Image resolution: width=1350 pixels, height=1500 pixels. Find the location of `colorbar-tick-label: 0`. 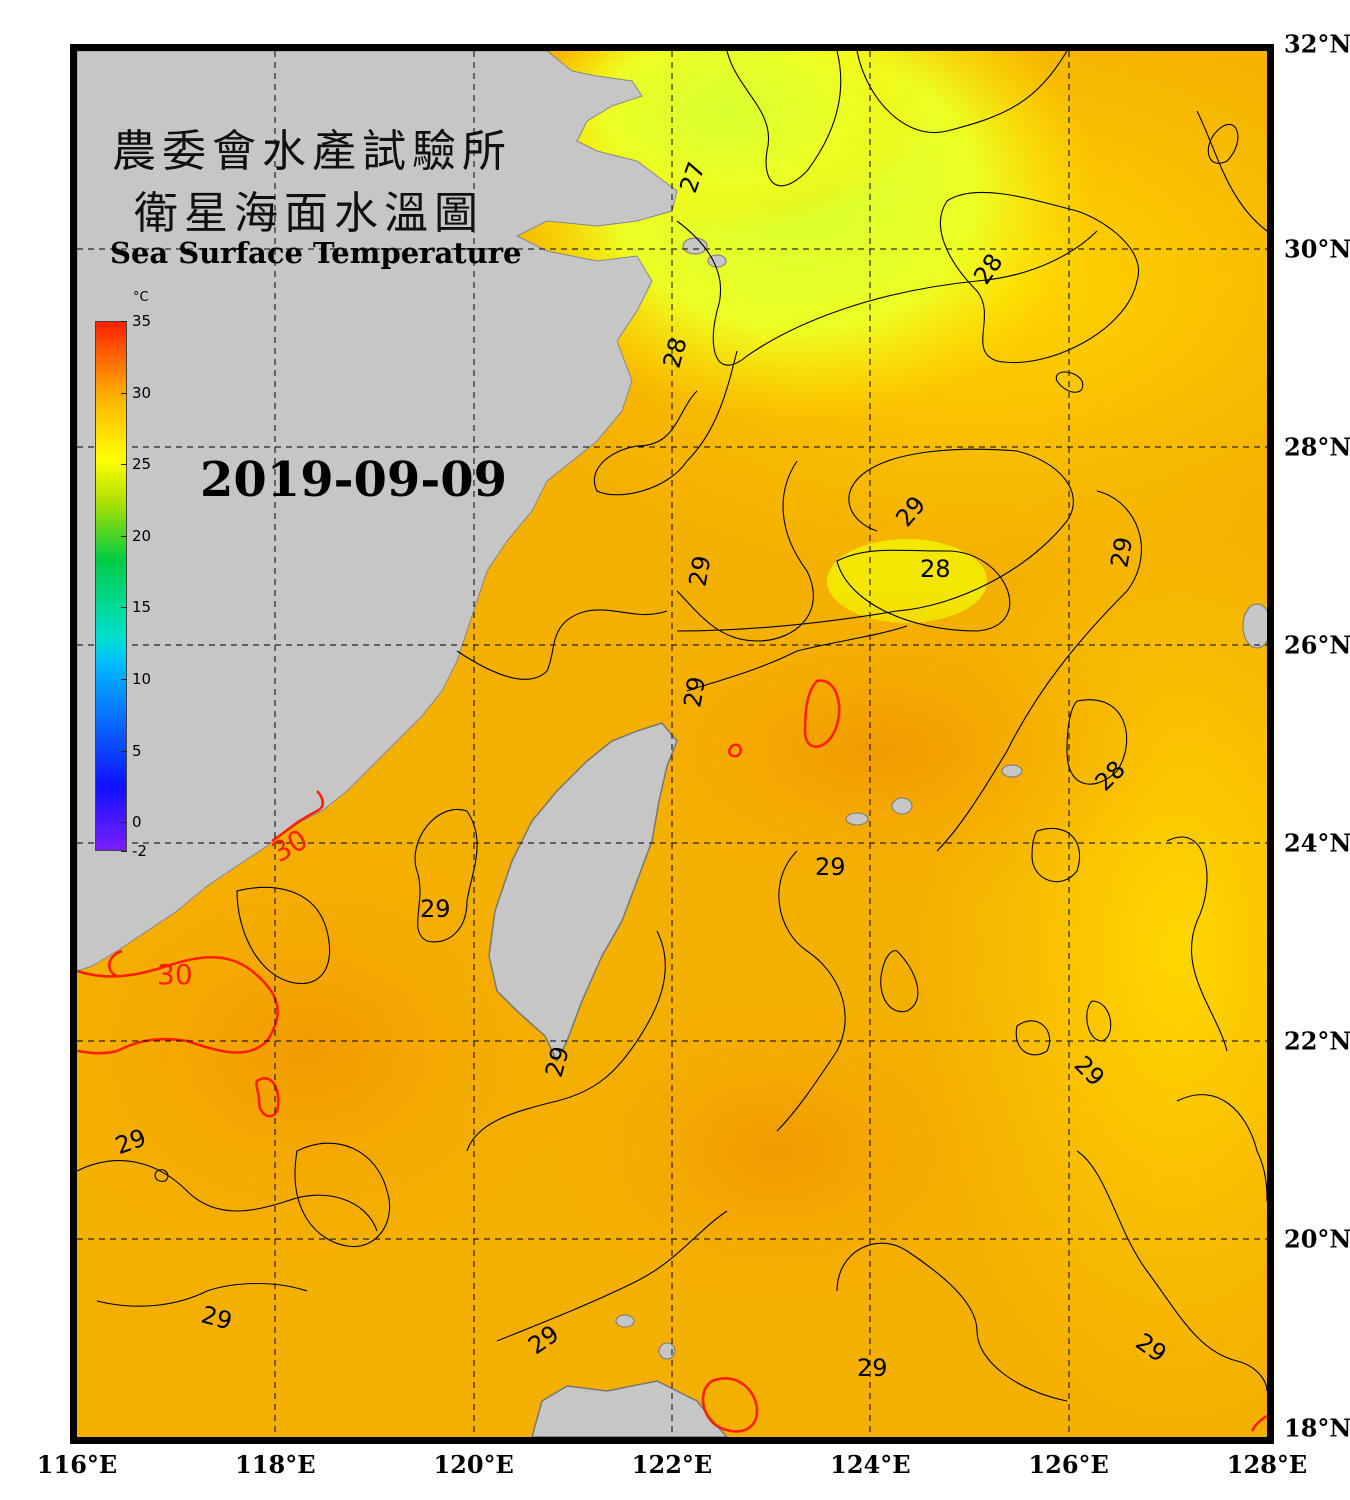

colorbar-tick-label: 0 is located at coordinates (137, 822).